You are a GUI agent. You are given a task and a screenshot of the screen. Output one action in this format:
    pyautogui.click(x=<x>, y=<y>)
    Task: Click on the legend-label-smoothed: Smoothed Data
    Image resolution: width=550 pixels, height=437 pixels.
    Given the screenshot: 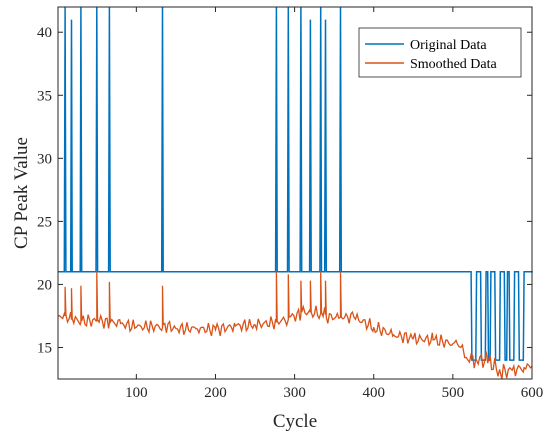 What is the action you would take?
    pyautogui.click(x=453, y=64)
    